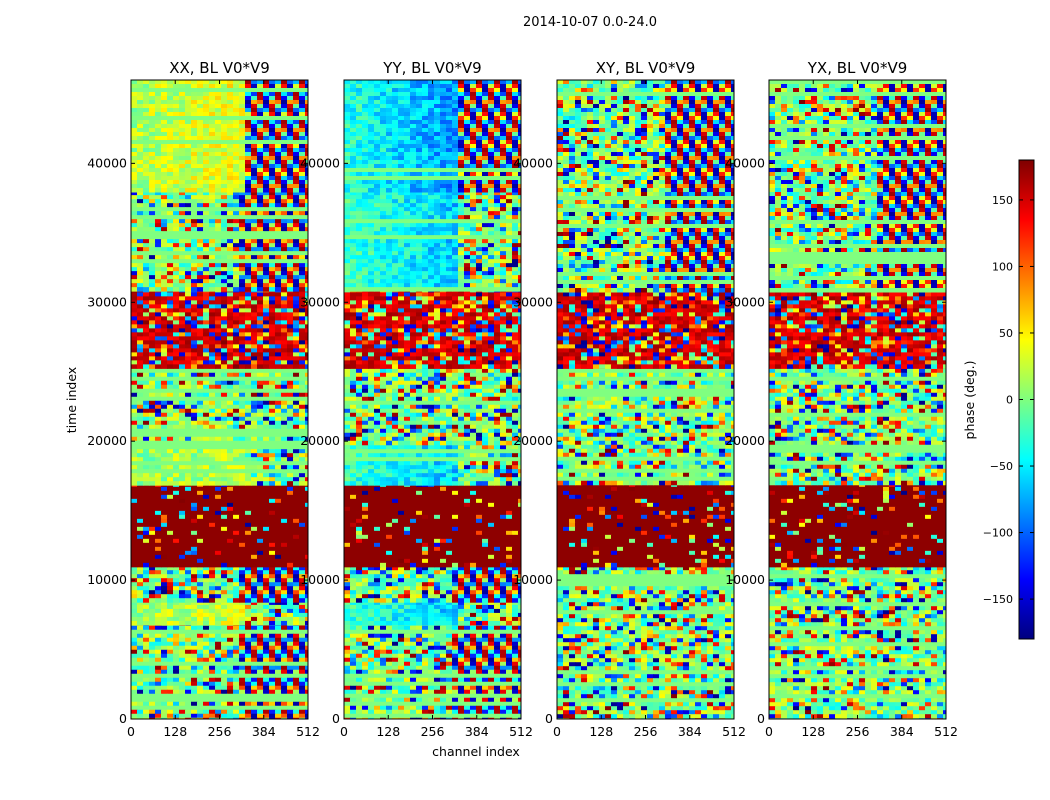 This screenshot has width=1050, height=800. What do you see at coordinates (998, 399) in the screenshot?
I see `colorbar: −150 −100 −50 0 50 100 150 phase (deg.)` at bounding box center [998, 399].